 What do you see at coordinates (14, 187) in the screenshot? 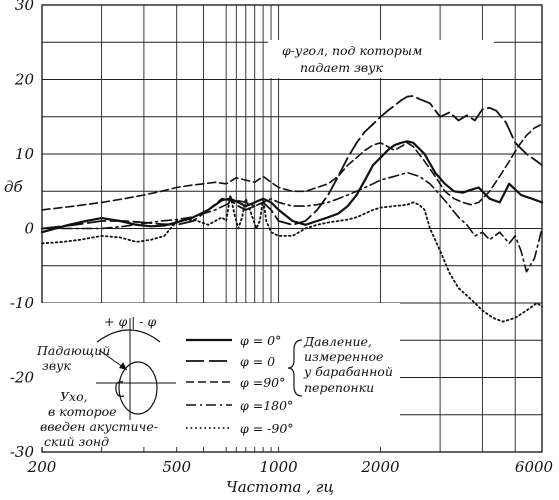
I see `y-axis-label: дб` at bounding box center [14, 187].